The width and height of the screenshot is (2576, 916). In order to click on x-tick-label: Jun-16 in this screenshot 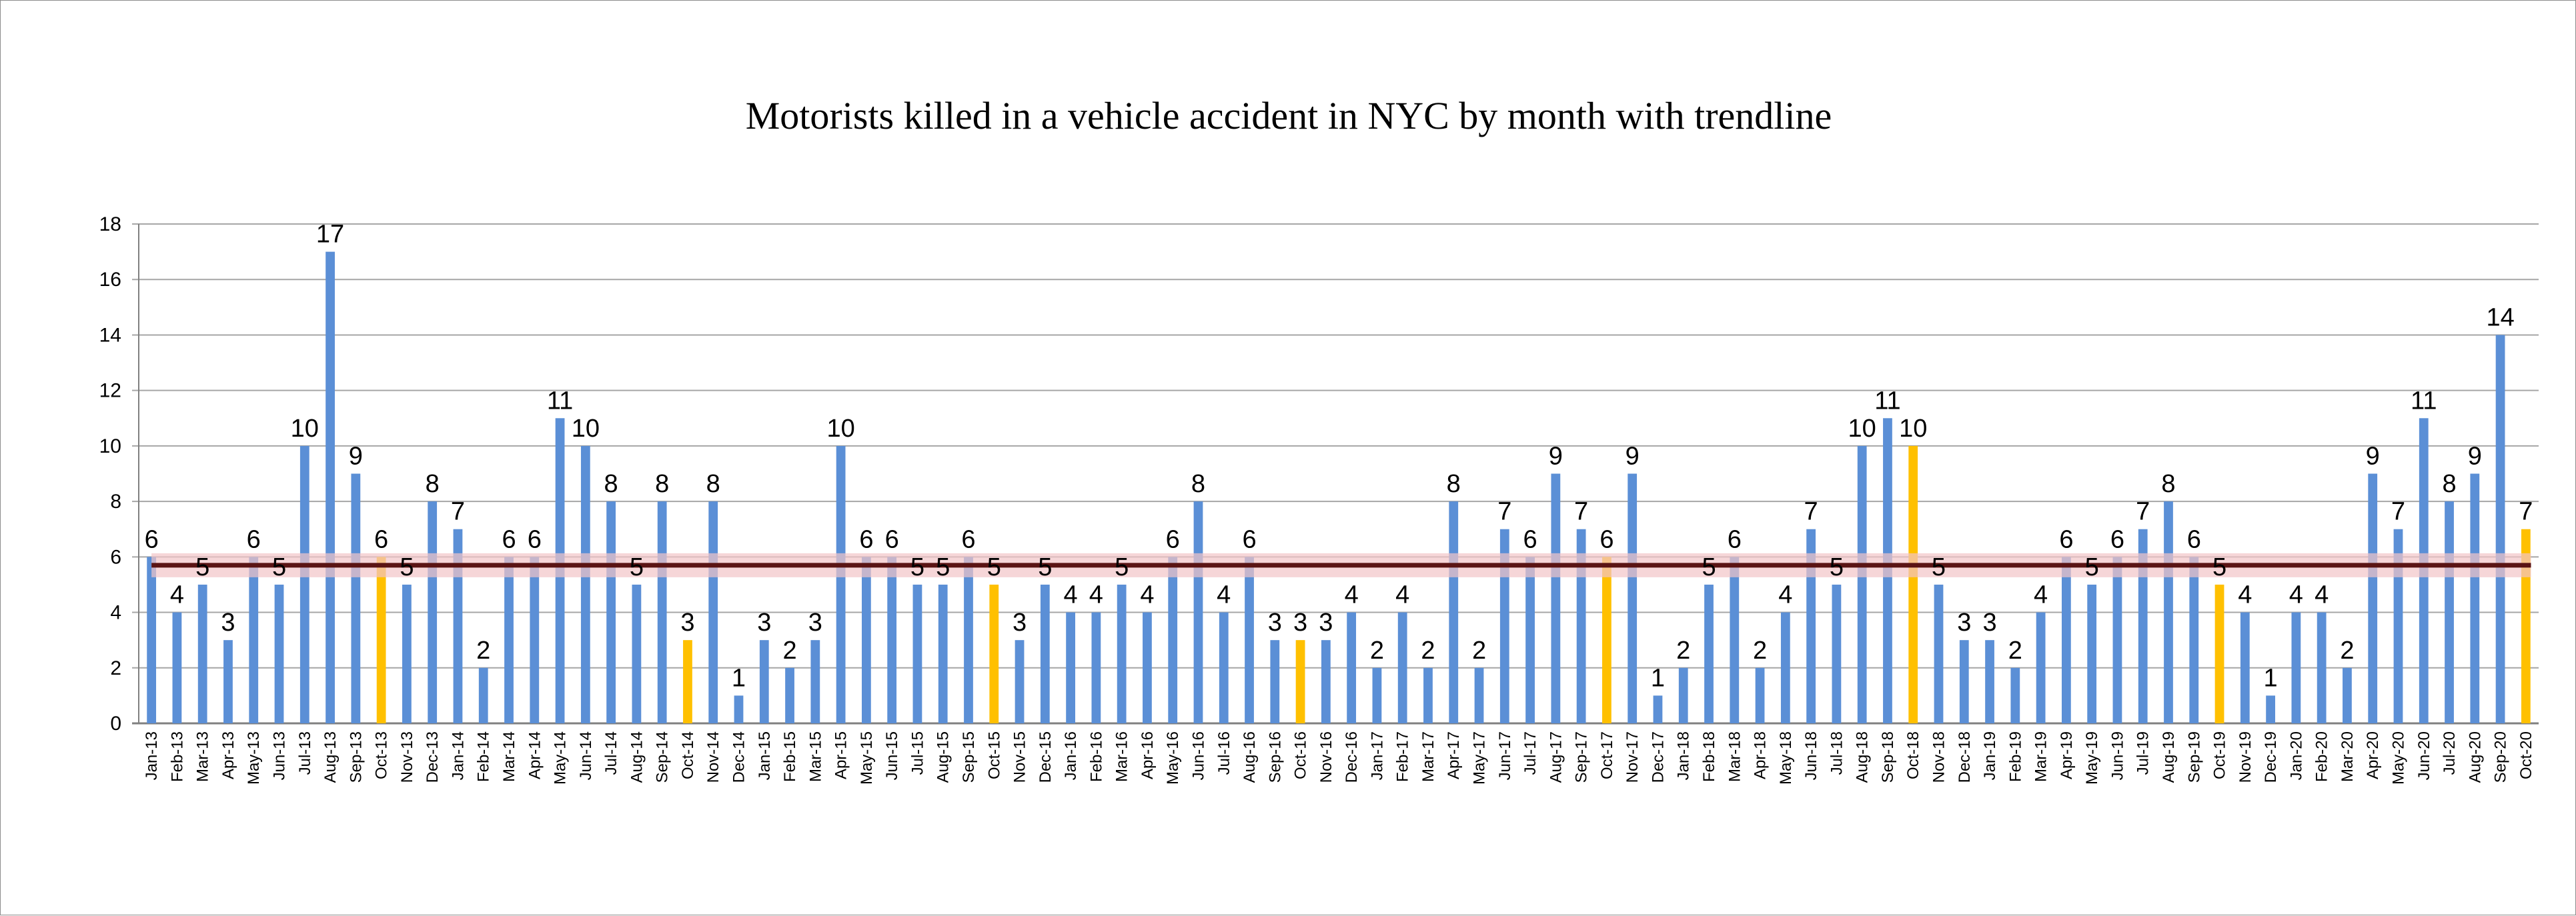, I will do `click(1198, 755)`.